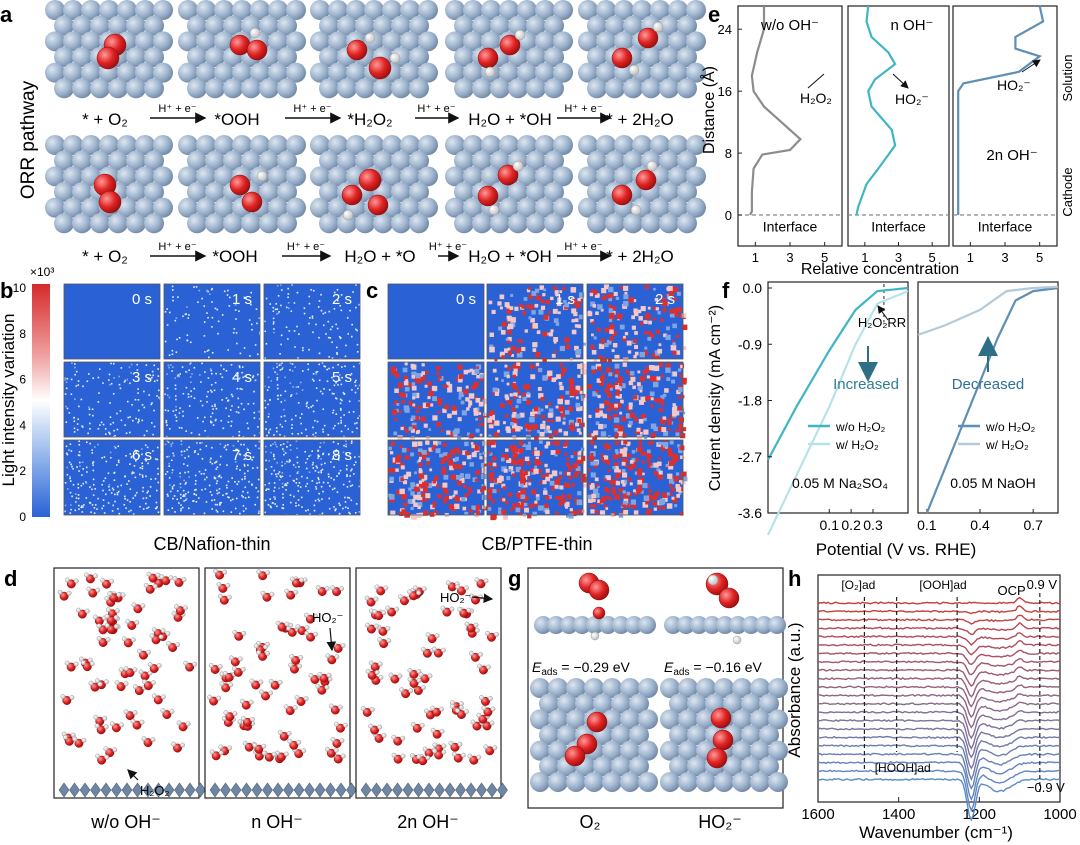 Image resolution: width=1080 pixels, height=845 pixels. Describe the element at coordinates (148, 790) in the screenshot. I see `graphene-atom` at that location.